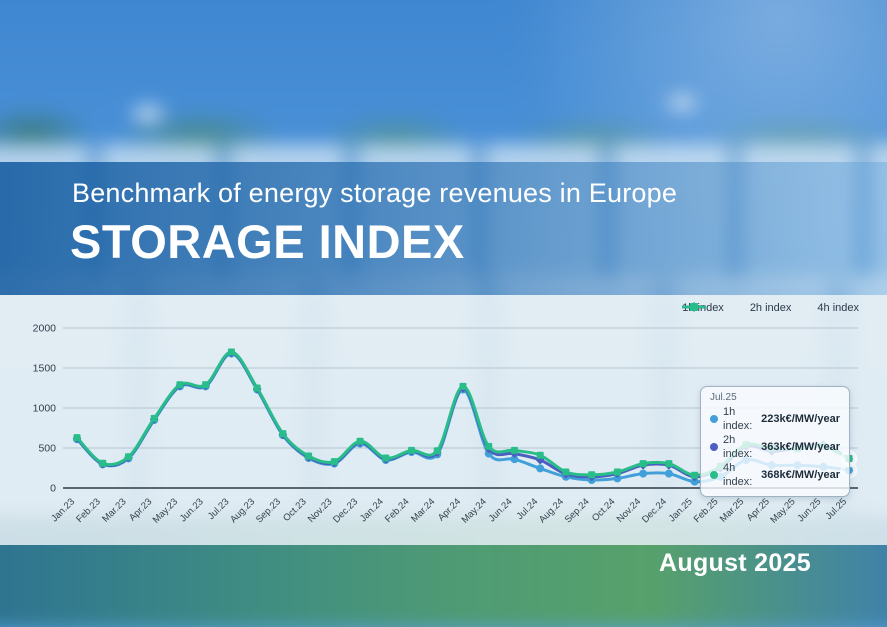 This screenshot has width=887, height=627. I want to click on x-tick-label: Nov.23, so click(320, 510).